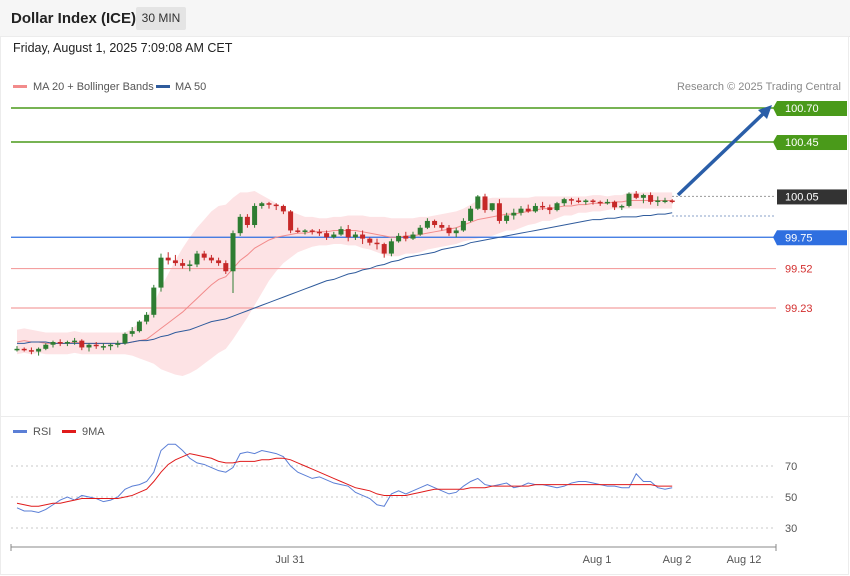 The width and height of the screenshot is (850, 576). Describe the element at coordinates (812, 143) in the screenshot. I see `level-badge-100.45` at that location.